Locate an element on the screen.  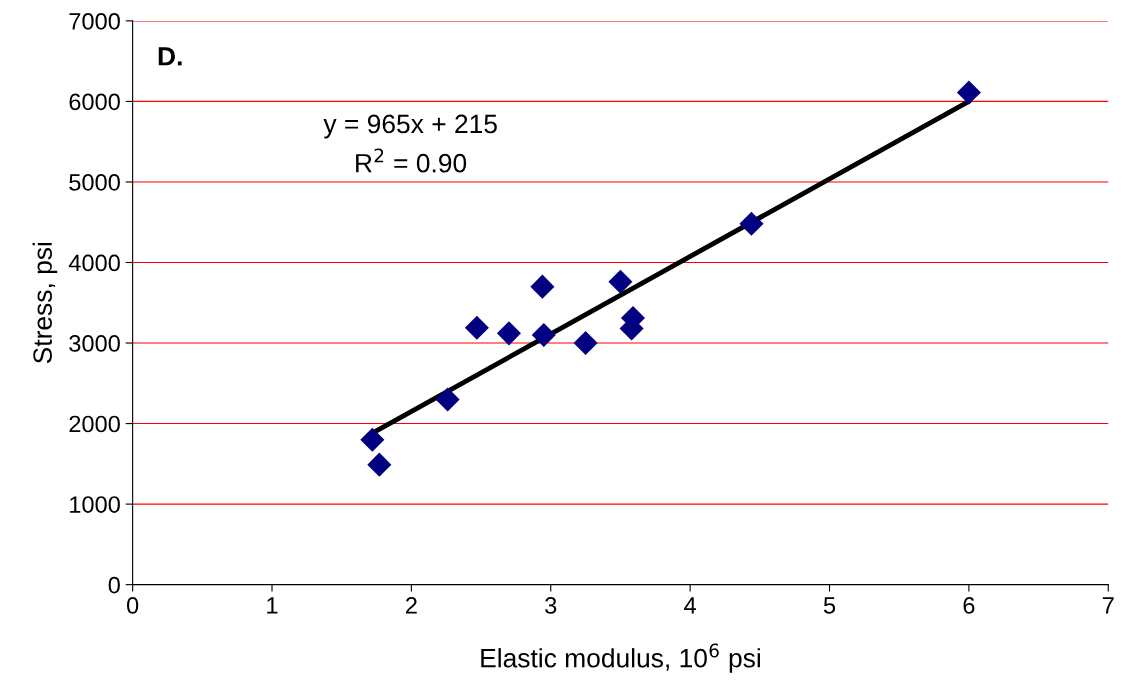
x-tick-label: 3 is located at coordinates (551, 605).